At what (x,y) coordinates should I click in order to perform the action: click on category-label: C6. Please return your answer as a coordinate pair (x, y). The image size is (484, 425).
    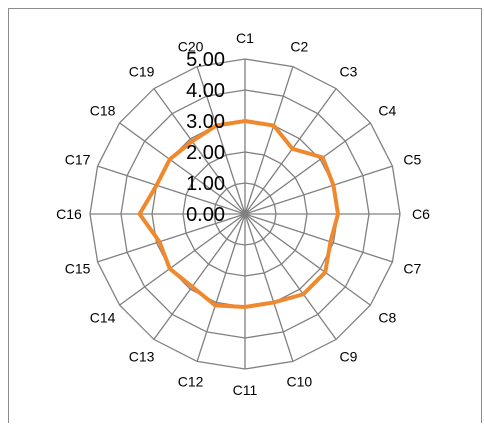
    Looking at the image, I should click on (421, 214).